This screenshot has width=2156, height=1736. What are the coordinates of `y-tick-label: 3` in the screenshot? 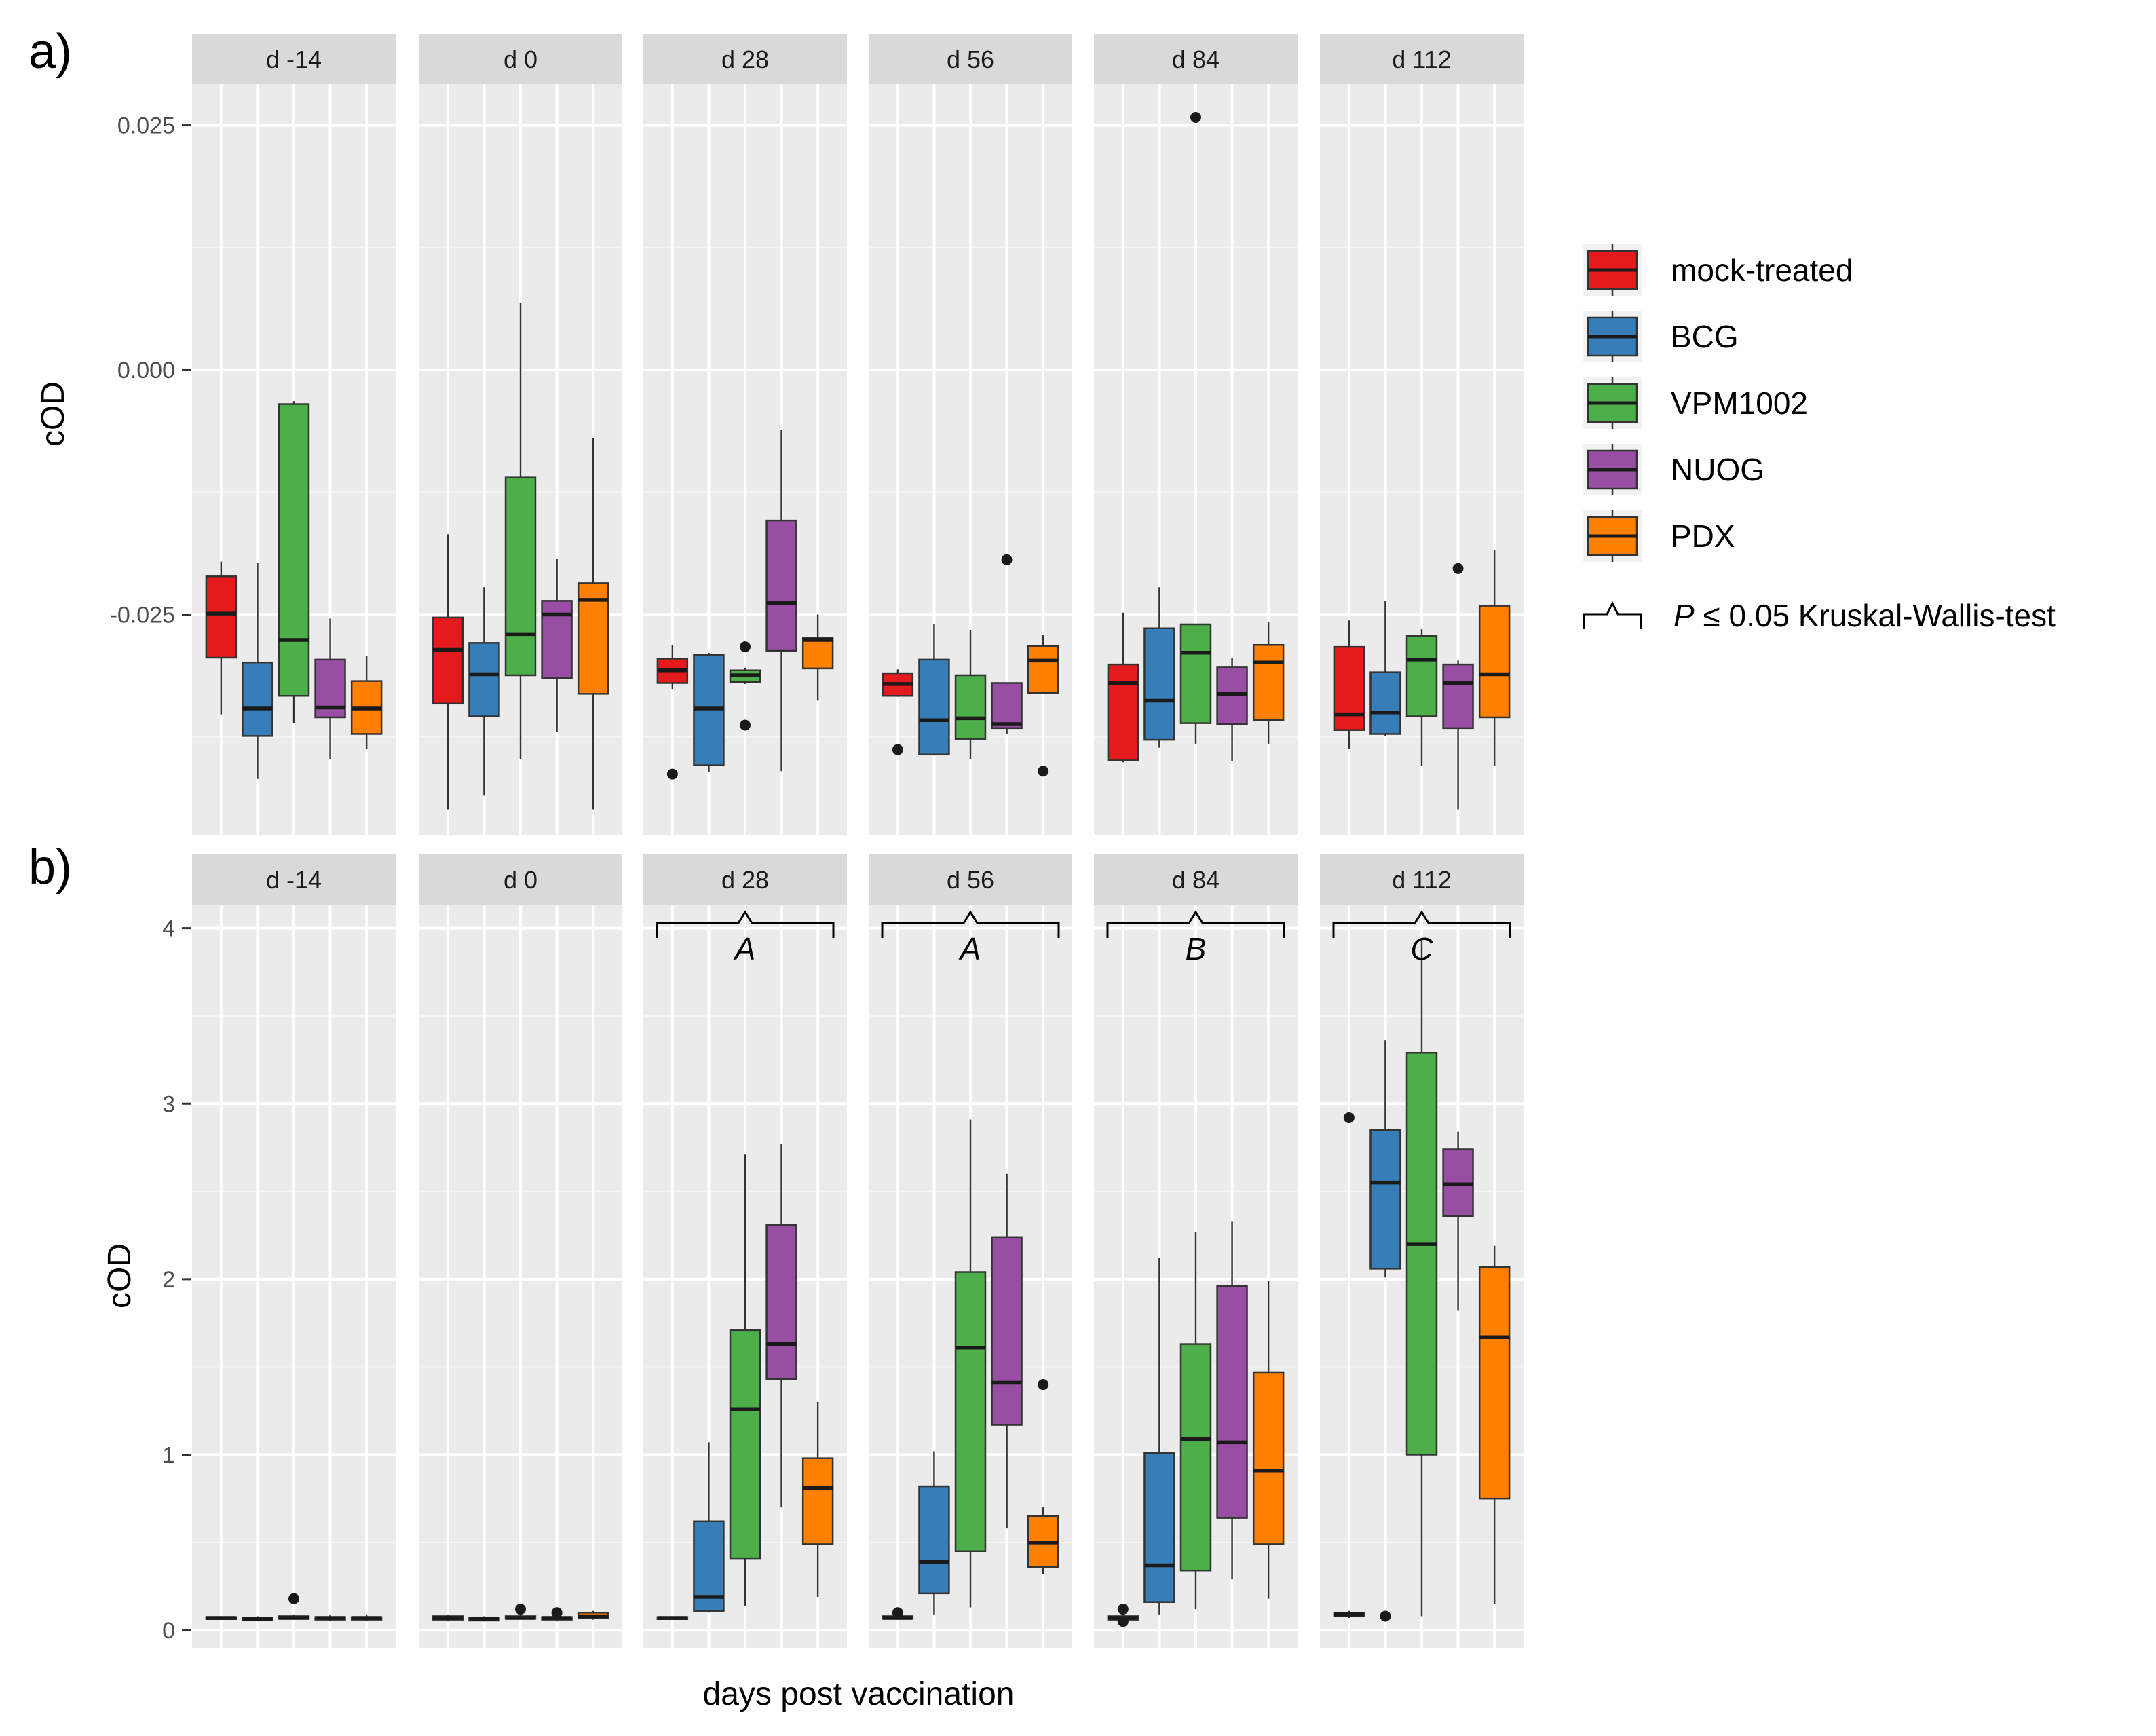 It's located at (168, 1104).